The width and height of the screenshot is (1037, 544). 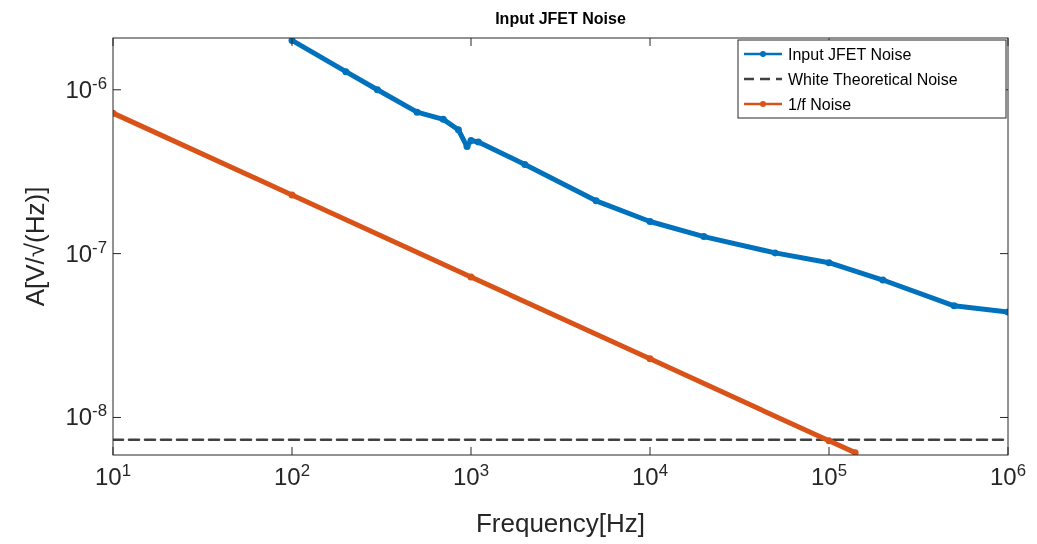 What do you see at coordinates (560, 18) in the screenshot?
I see `chart-title: Input JFET Noise` at bounding box center [560, 18].